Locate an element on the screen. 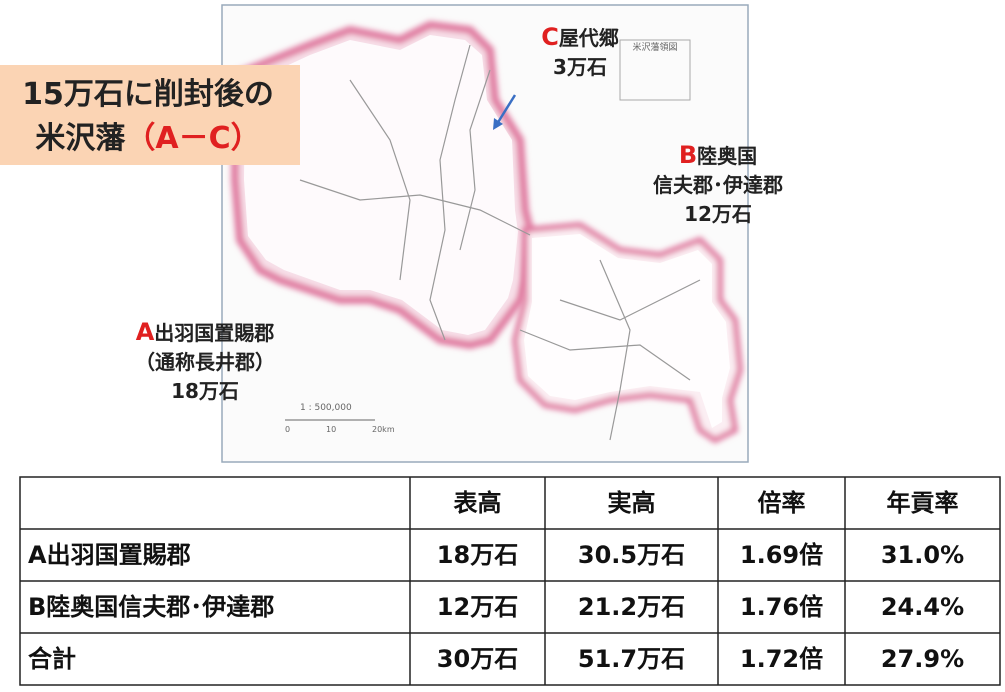  title-text: 米沢藩 is located at coordinates (80, 138).